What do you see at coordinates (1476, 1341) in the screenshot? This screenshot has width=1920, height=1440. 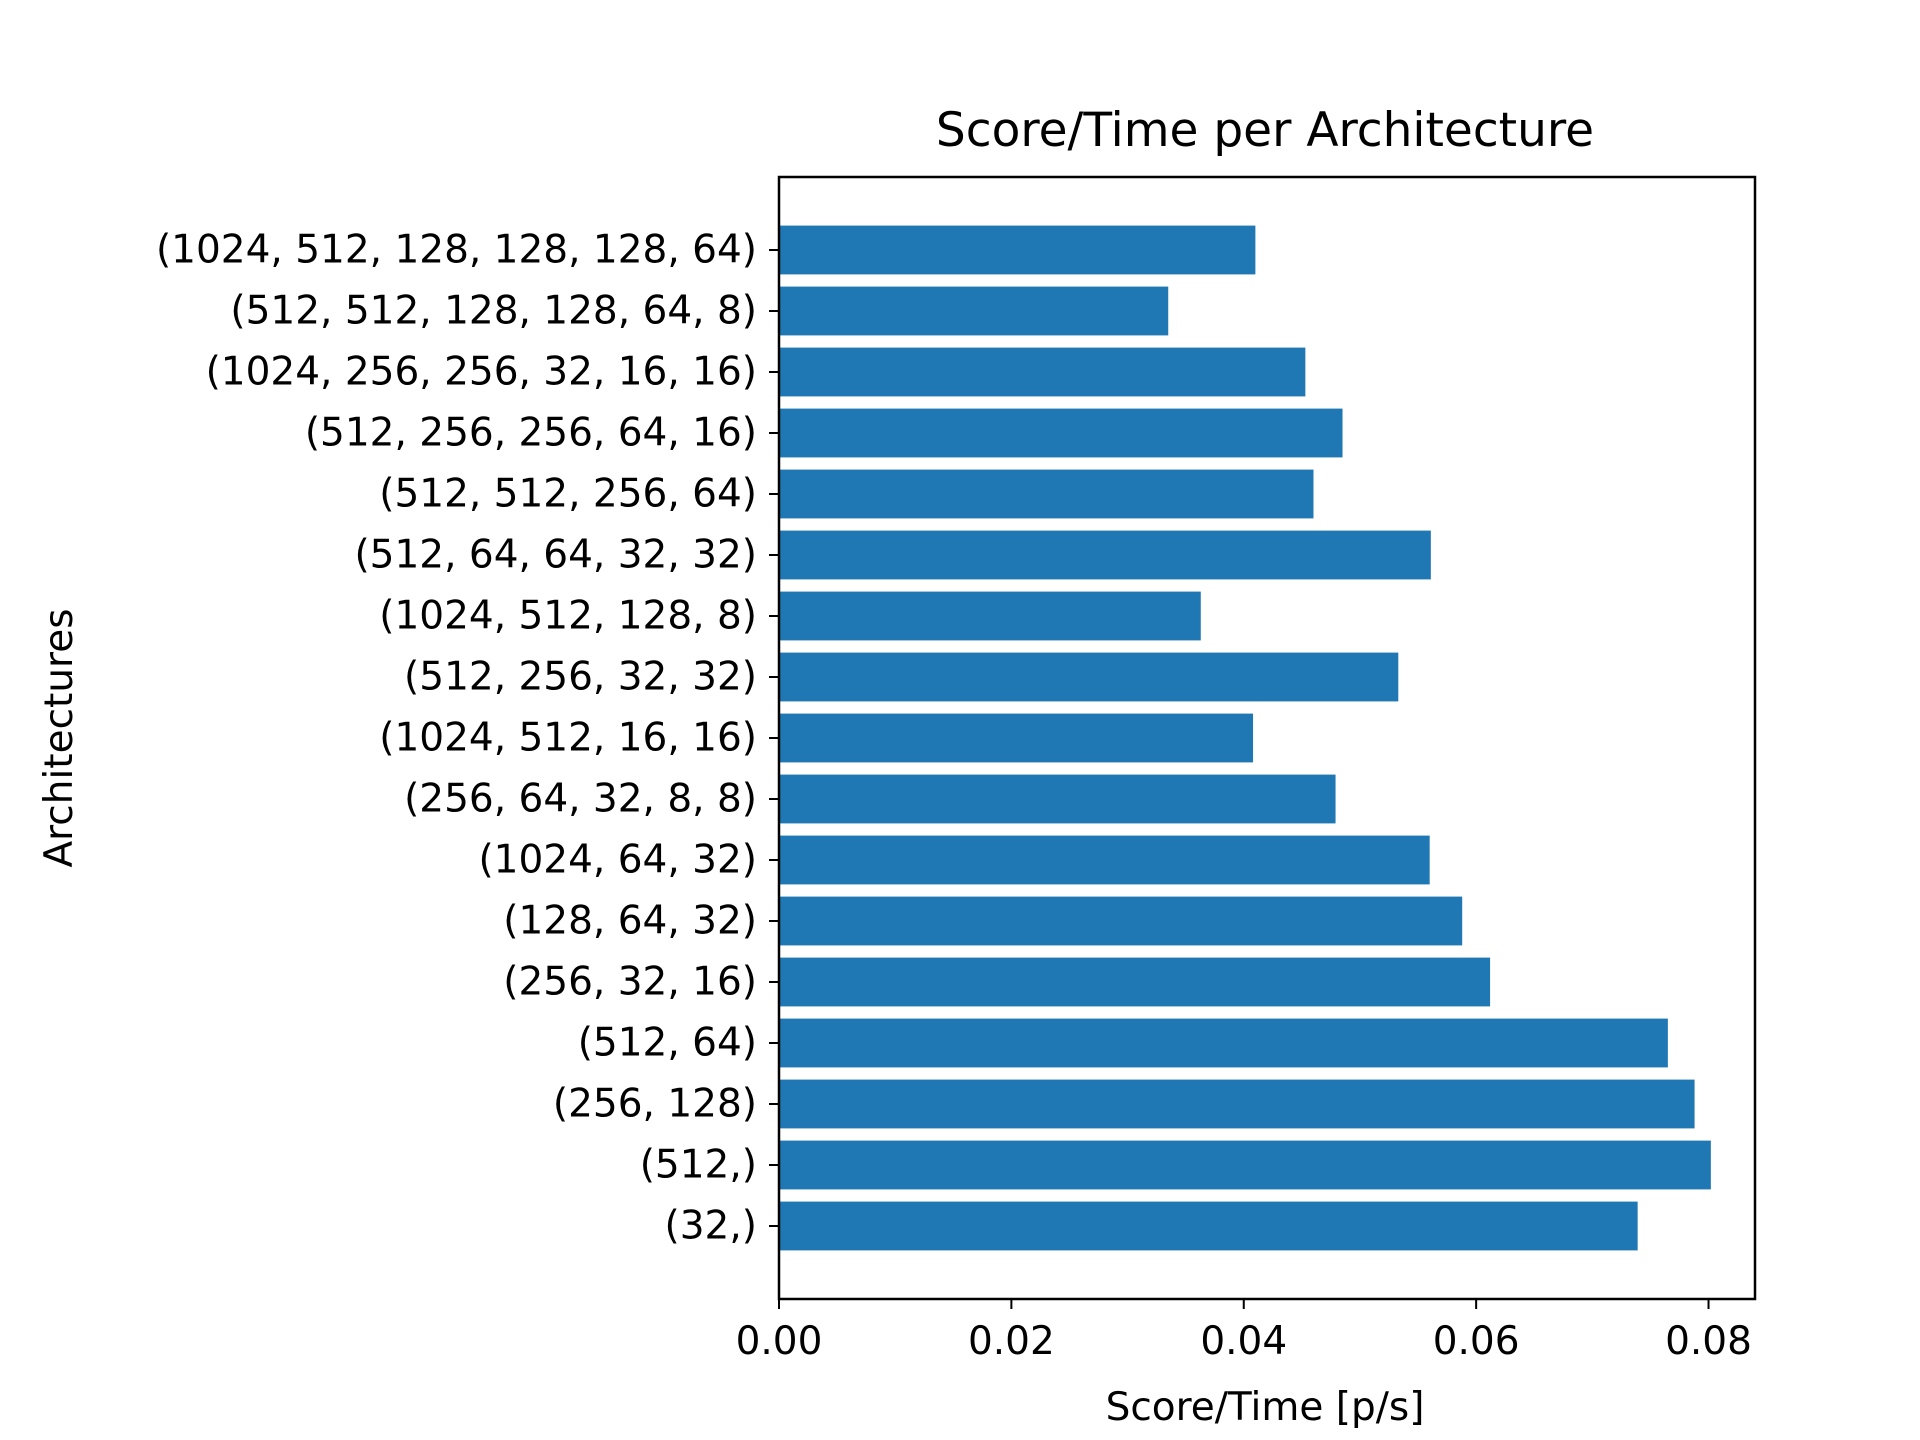 I see `x-tick-label: 0.06` at bounding box center [1476, 1341].